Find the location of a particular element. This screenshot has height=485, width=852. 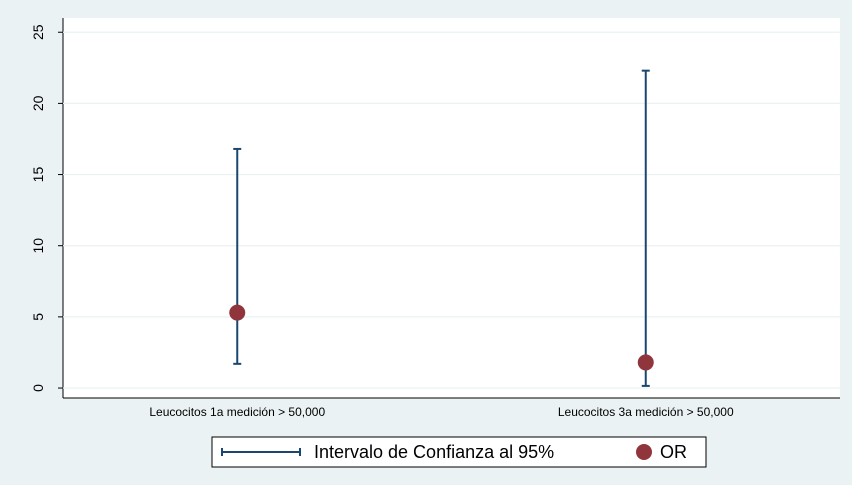

x-tick-label: Leucocitos 1a medición > 50,000 is located at coordinates (237, 412).